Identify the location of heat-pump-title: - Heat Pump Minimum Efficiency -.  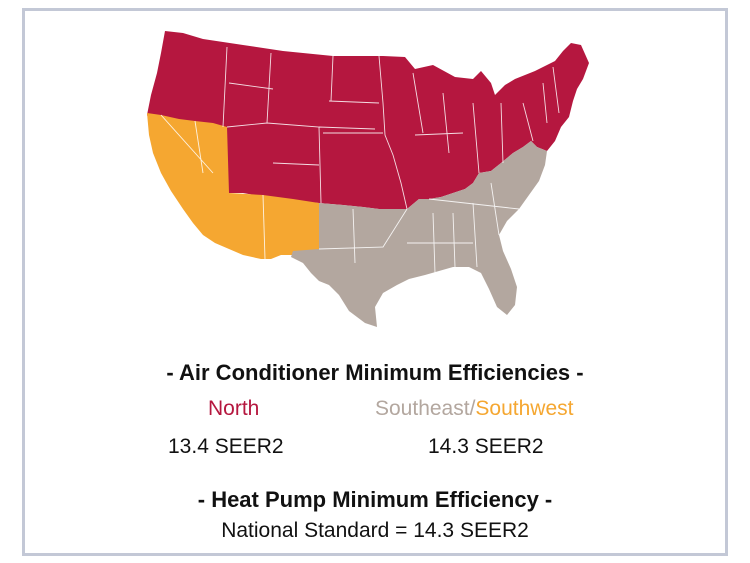
(375, 499).